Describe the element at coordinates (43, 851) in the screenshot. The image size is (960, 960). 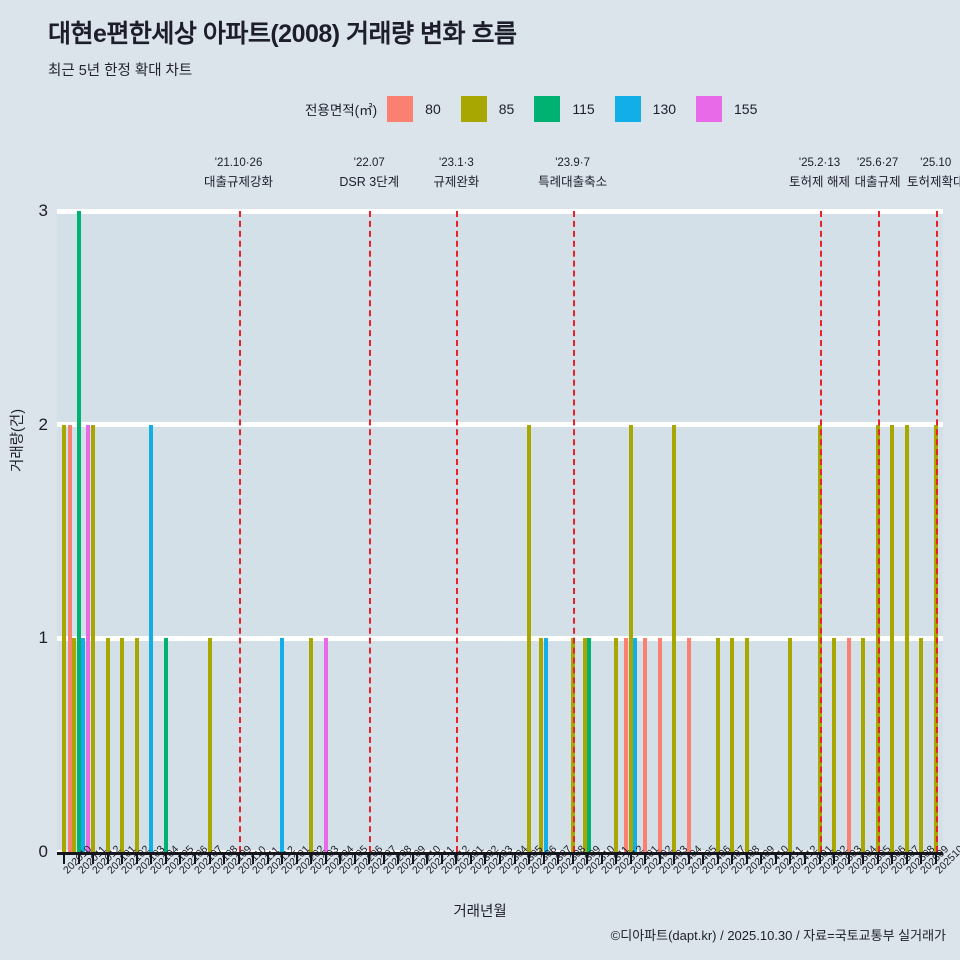
I see `y-tick-label-0: 0` at that location.